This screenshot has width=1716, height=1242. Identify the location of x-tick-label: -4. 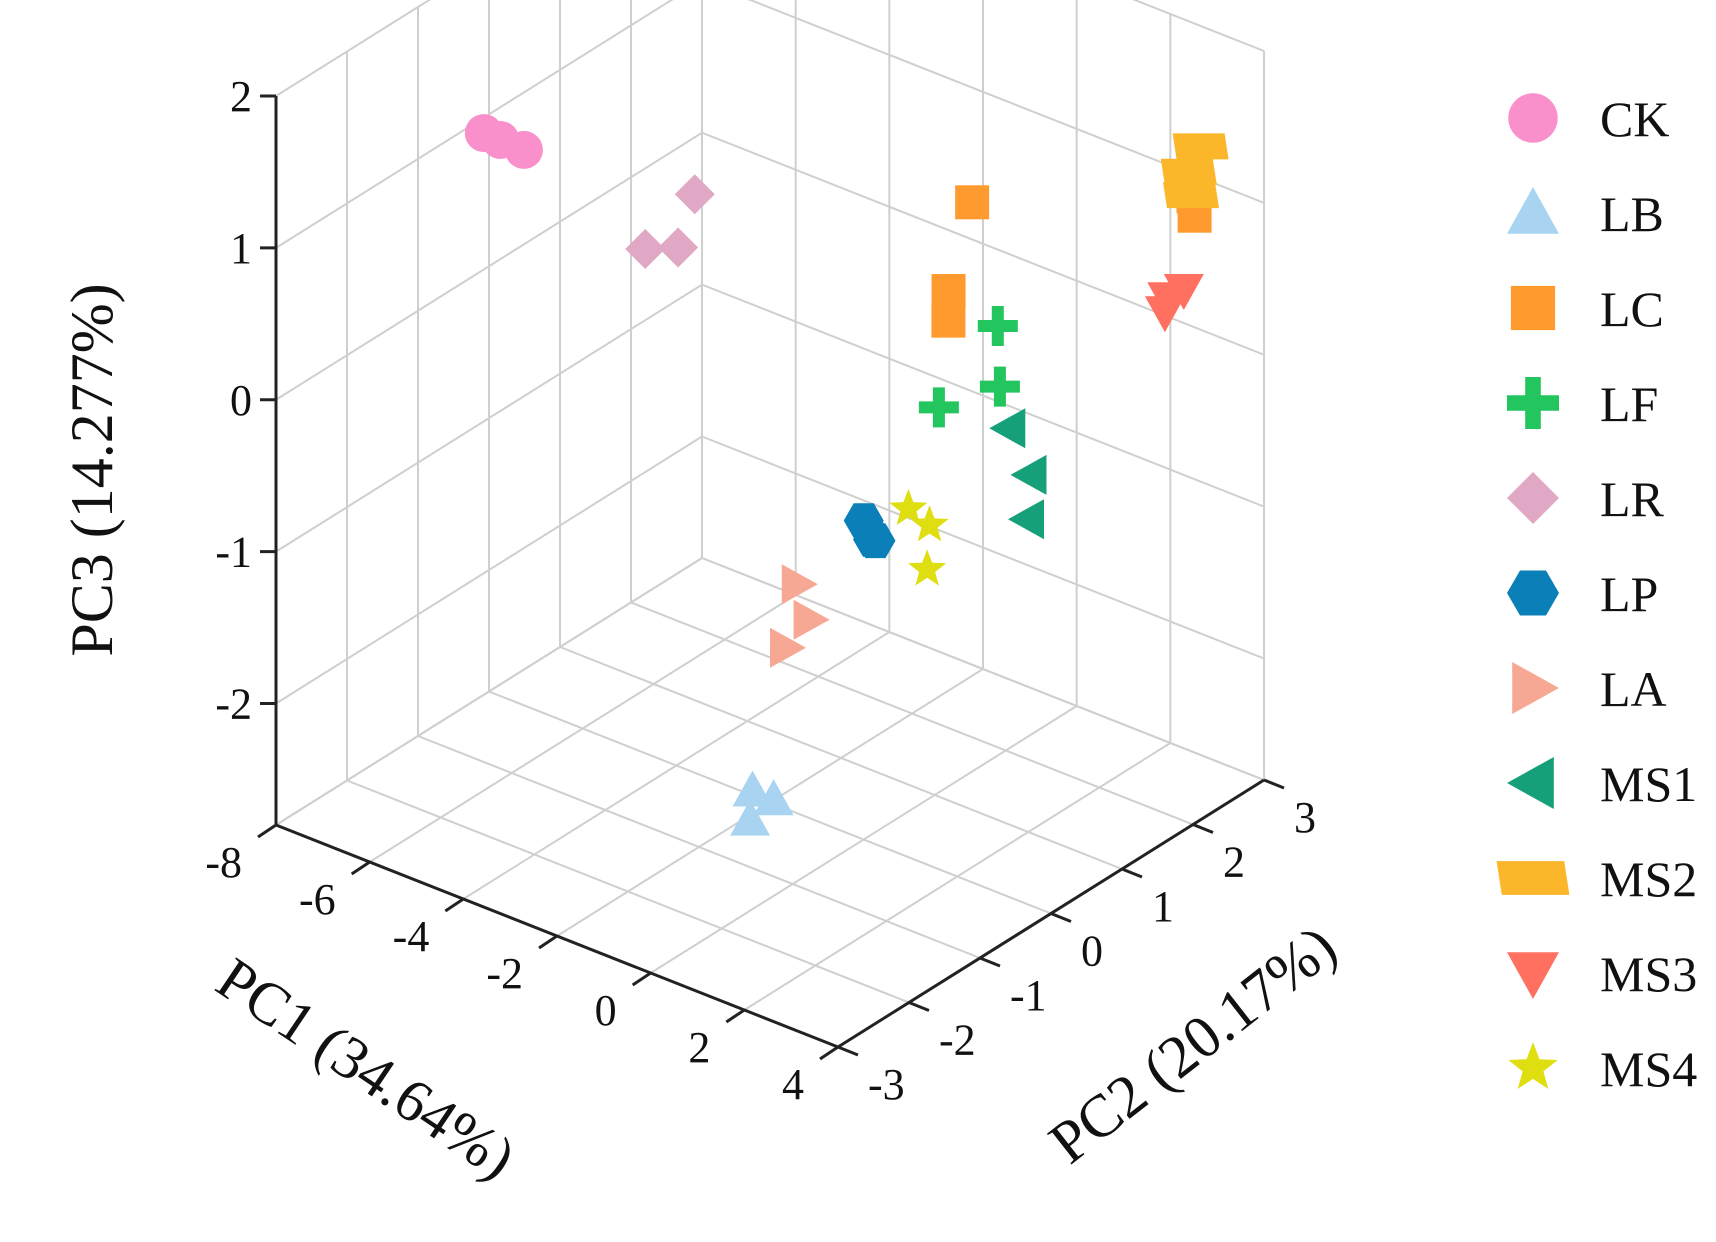
(411, 936).